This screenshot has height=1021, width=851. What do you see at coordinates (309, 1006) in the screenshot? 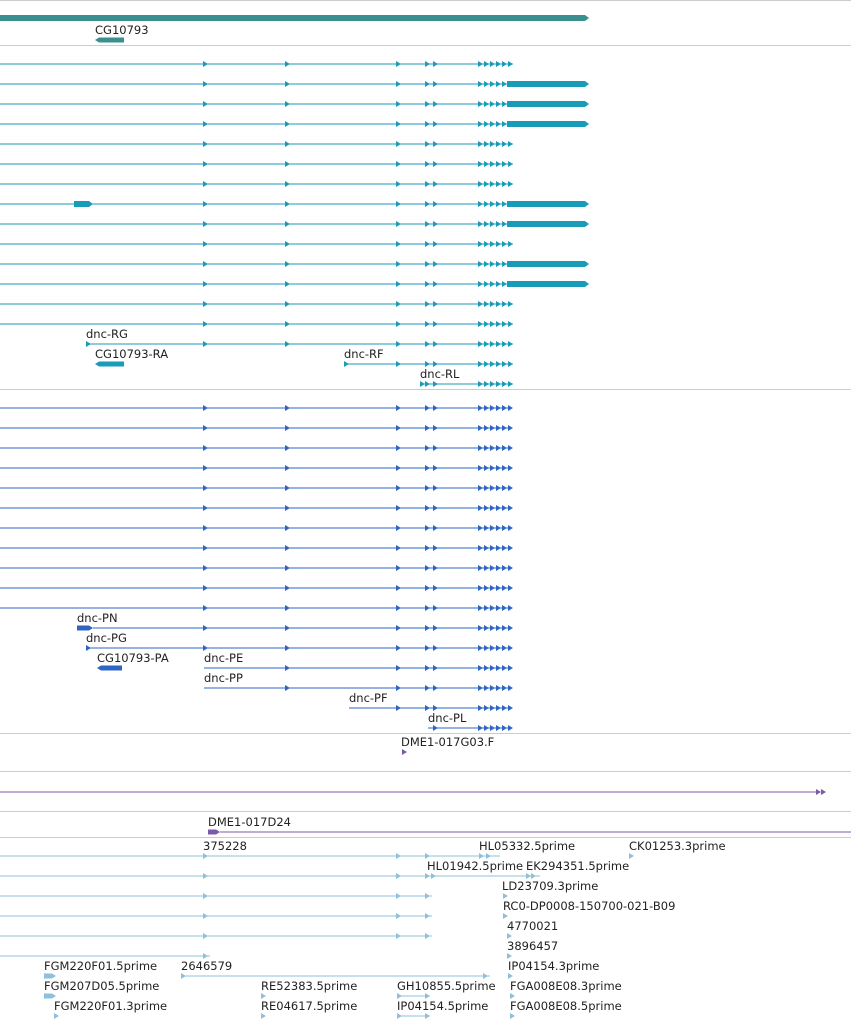
I see `est-label: RE04617.5prime` at bounding box center [309, 1006].